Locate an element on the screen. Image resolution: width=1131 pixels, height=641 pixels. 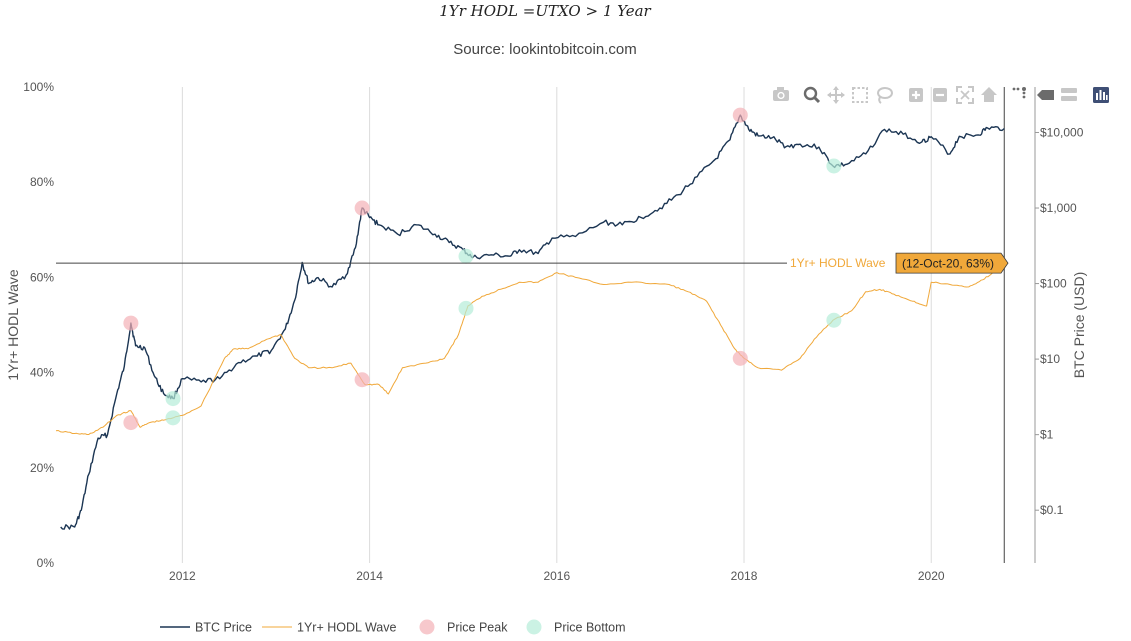
legend-label: BTC Price is located at coordinates (223, 628).